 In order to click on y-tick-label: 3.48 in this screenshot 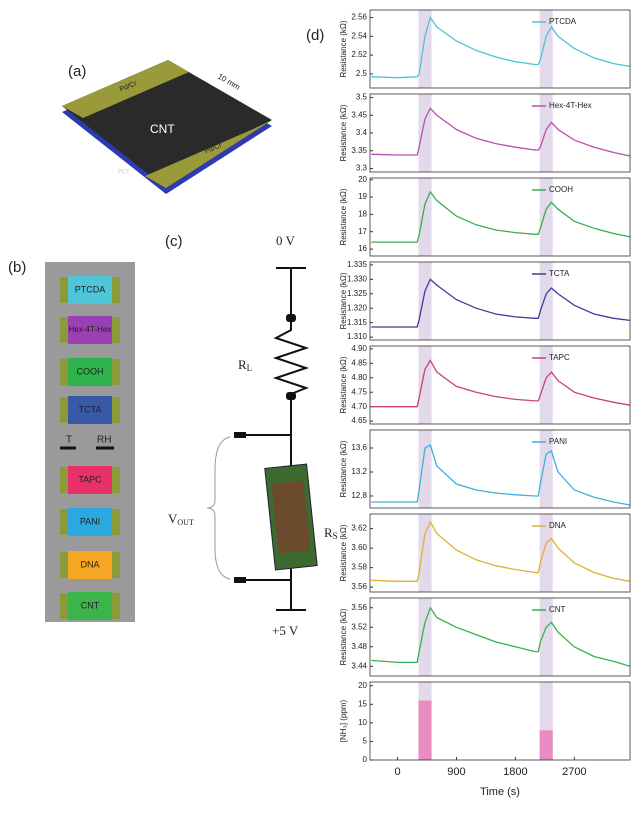, I will do `click(359, 646)`.